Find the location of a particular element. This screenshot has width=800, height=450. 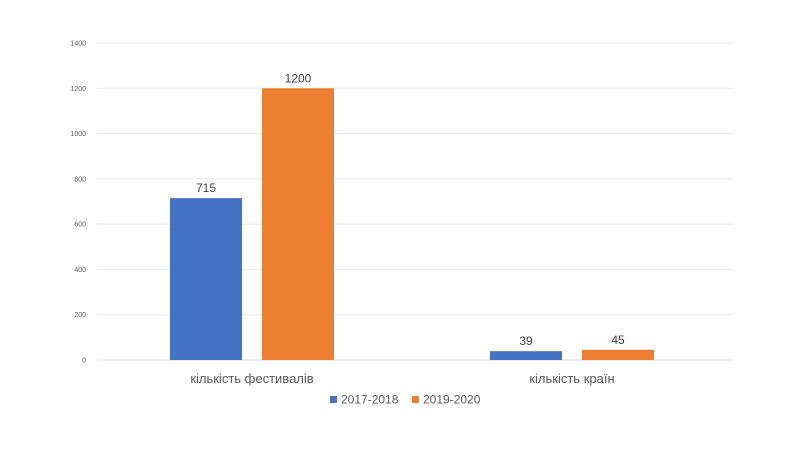

legend-label: 2017-2018 is located at coordinates (370, 400).